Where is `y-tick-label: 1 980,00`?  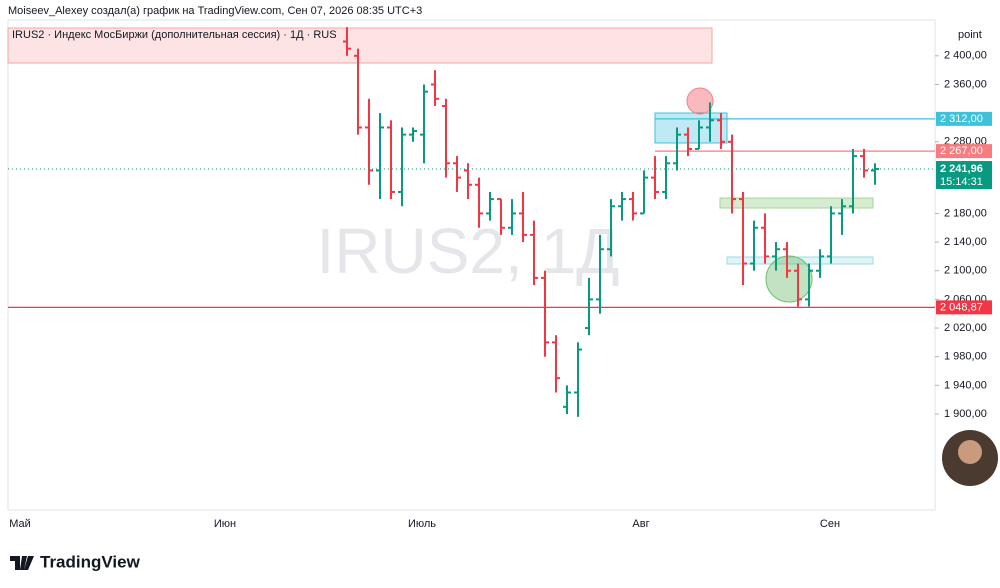
y-tick-label: 1 980,00 is located at coordinates (965, 357).